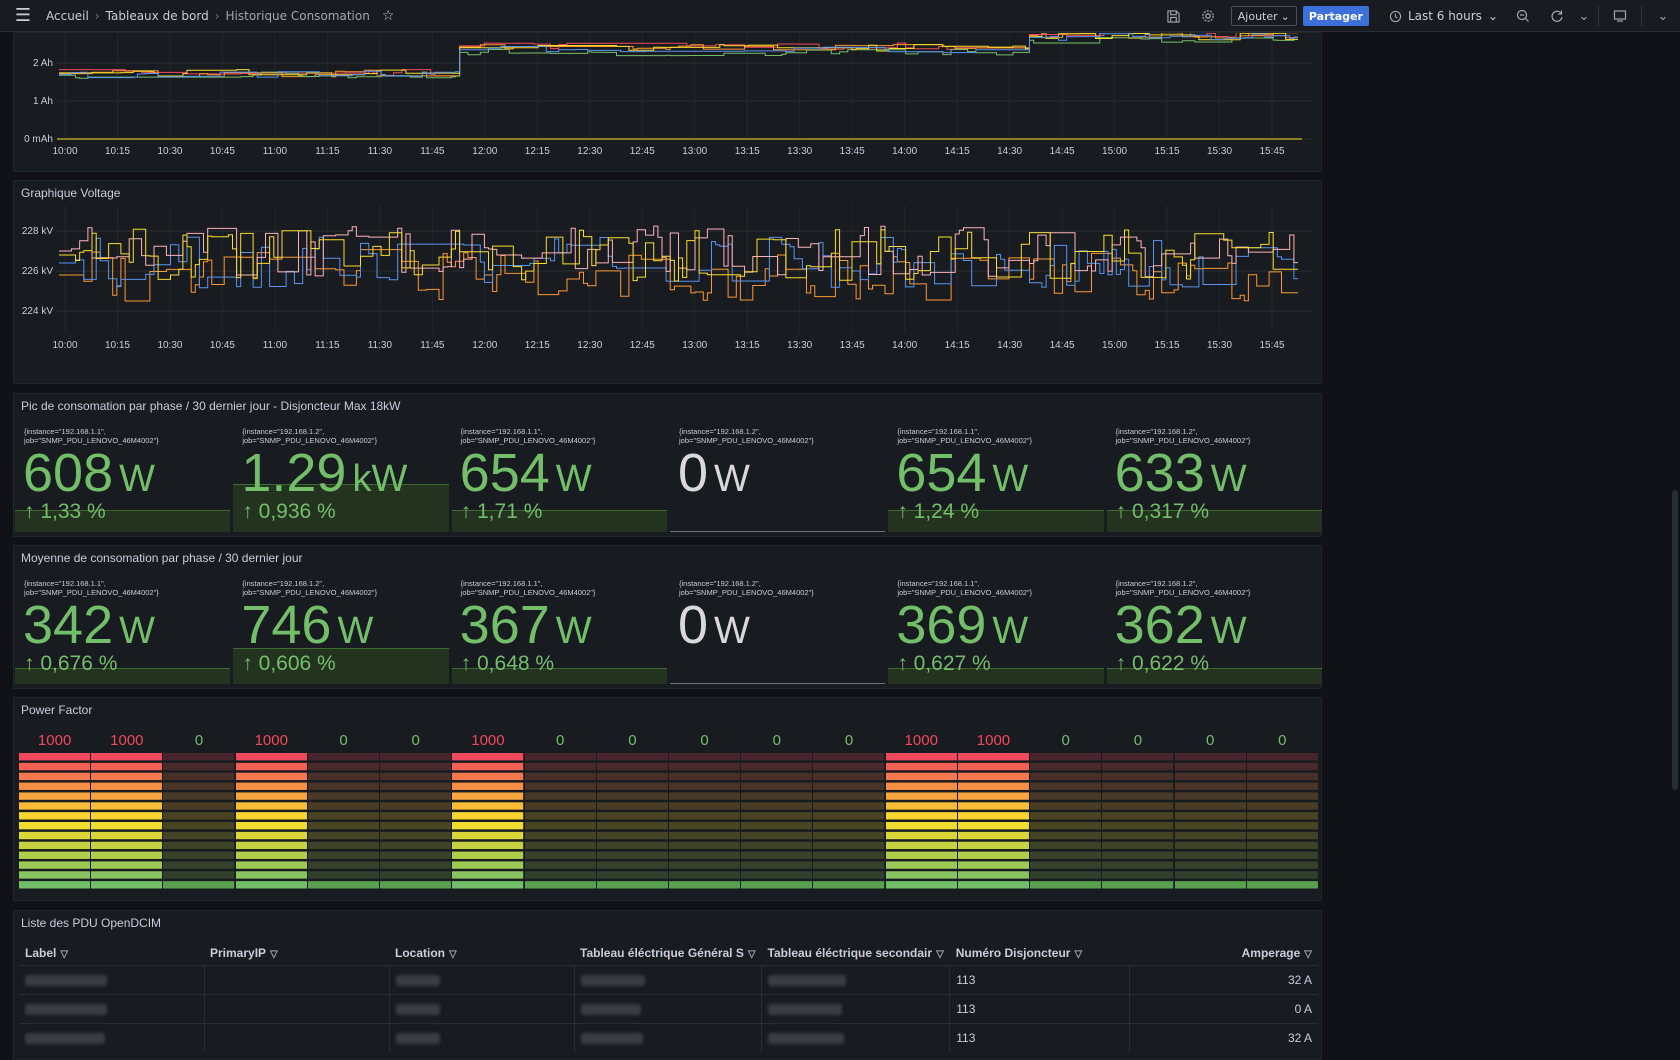 The width and height of the screenshot is (1680, 1060). Describe the element at coordinates (1040, 953) in the screenshot. I see `column-header-disjoncteur: Numéro Disjoncteur ▽` at that location.